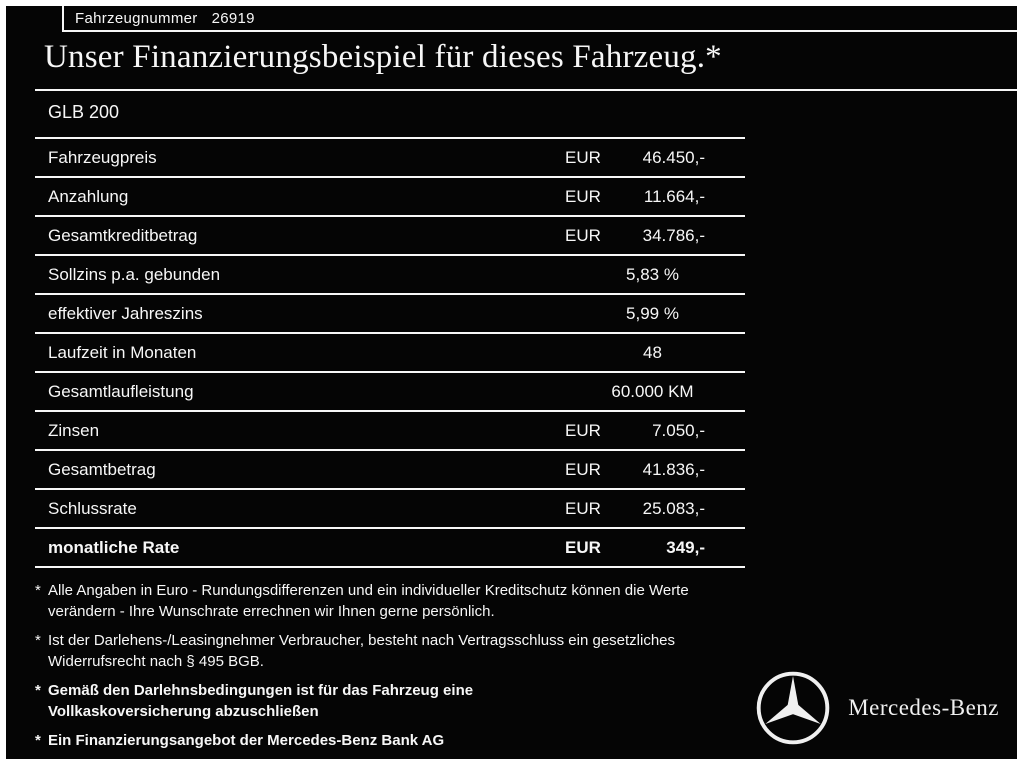 The width and height of the screenshot is (1024, 768). Describe the element at coordinates (63, 18) in the screenshot. I see `header-corner-line` at that location.